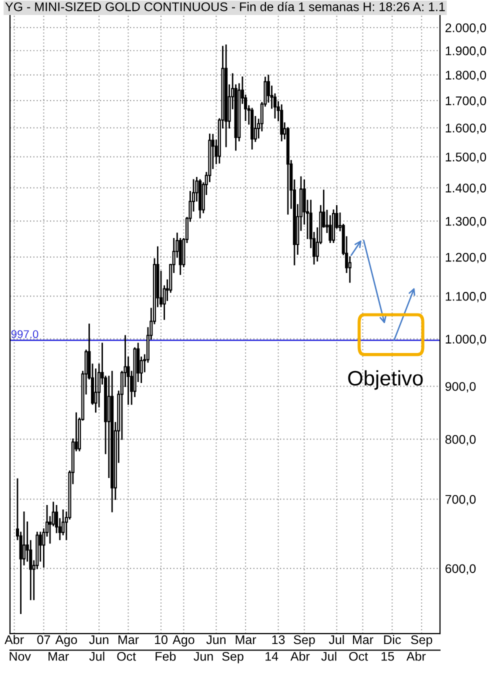 This screenshot has width=500, height=674. What do you see at coordinates (336, 639) in the screenshot?
I see `x-tick-label: Jul` at bounding box center [336, 639].